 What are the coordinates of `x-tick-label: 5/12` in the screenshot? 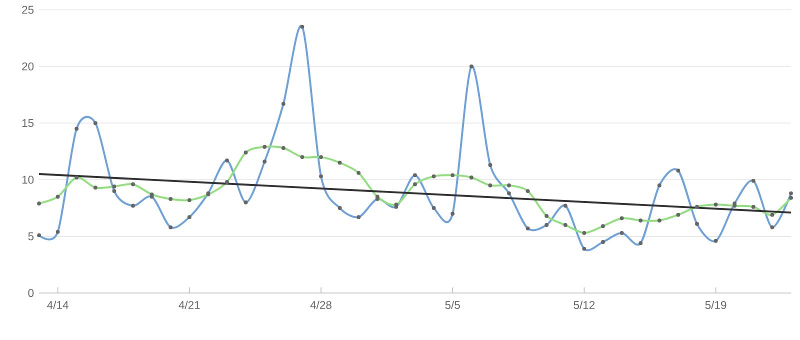 It's located at (584, 305).